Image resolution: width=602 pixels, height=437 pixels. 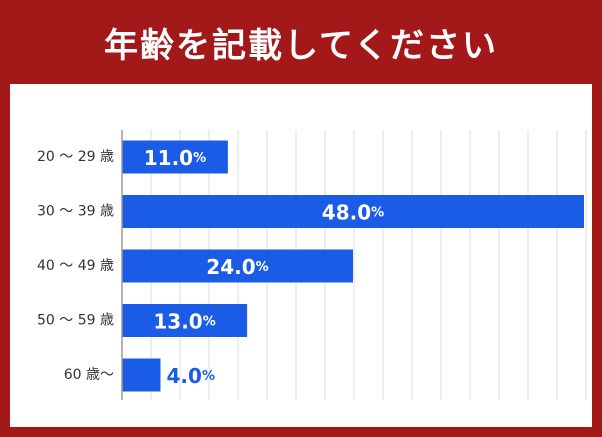 I want to click on data-label: 4.0%, so click(x=191, y=376).